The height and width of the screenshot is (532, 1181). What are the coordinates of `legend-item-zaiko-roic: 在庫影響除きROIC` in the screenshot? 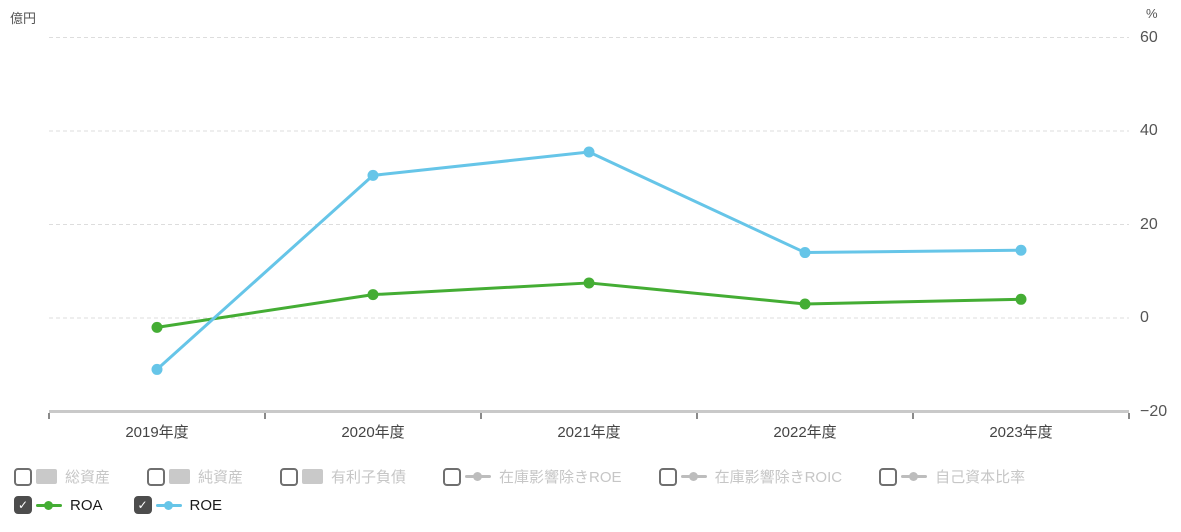 It's located at (750, 476).